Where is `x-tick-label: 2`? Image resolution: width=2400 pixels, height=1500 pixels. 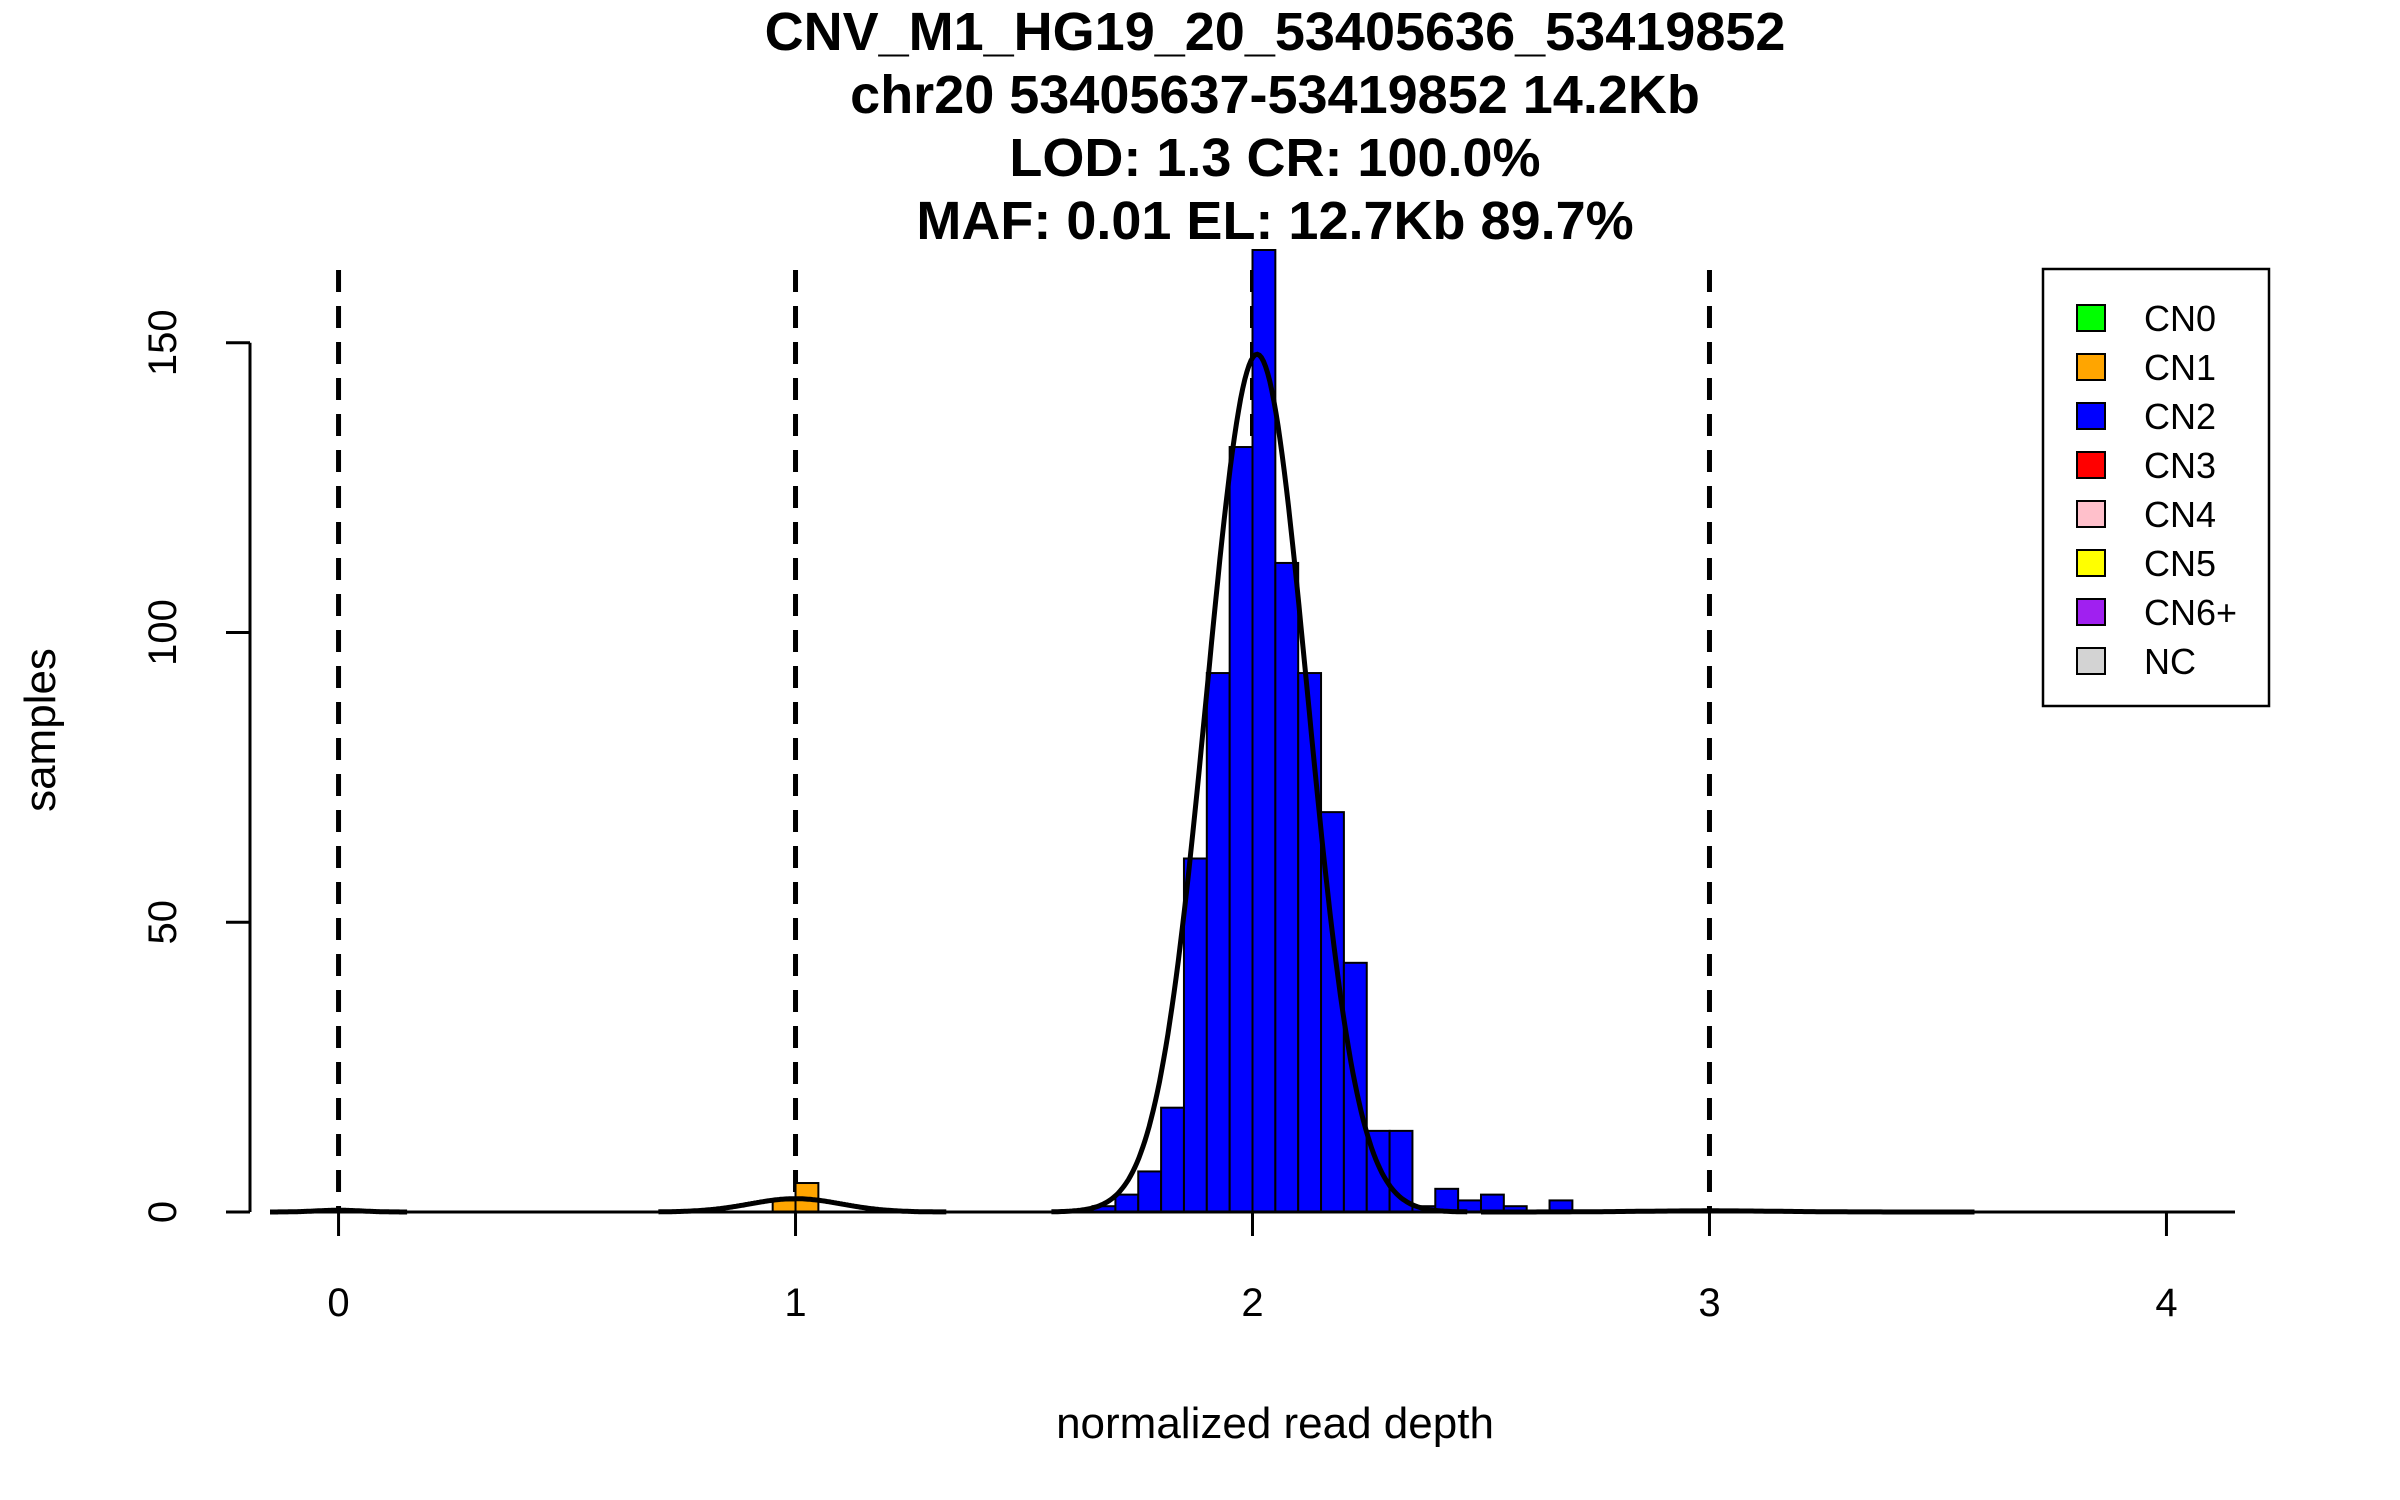
x-tick-label: 2 is located at coordinates (1252, 1303).